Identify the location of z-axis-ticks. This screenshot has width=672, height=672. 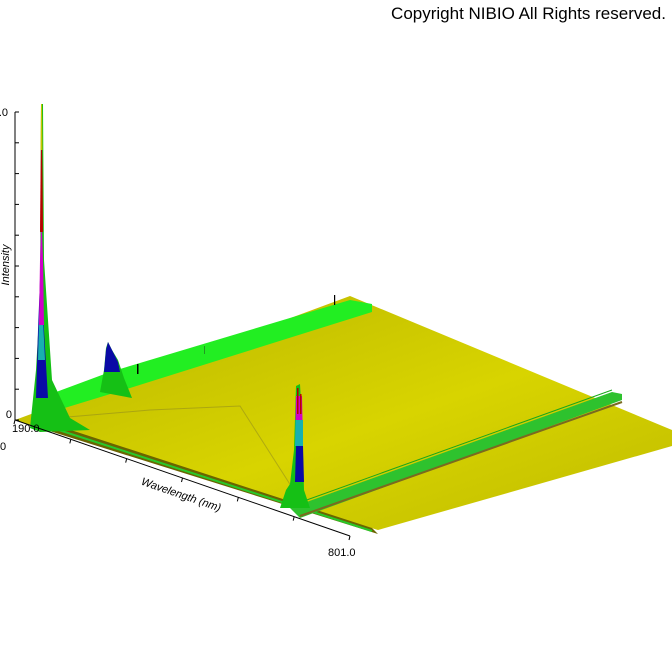
(17, 266).